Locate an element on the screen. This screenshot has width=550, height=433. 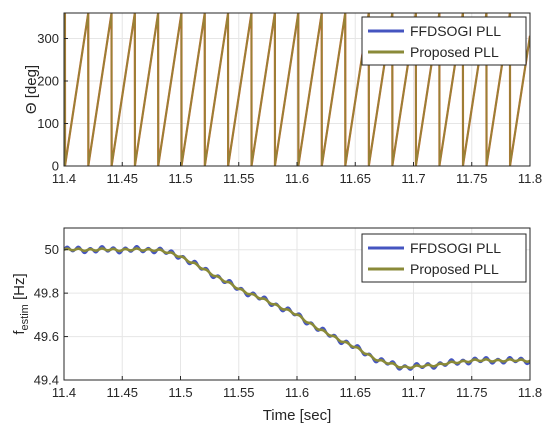
top-x-ticks: 11.4 11.45 11.5 11.55 11.6 11.65 11.7 11.75 11.8 is located at coordinates (297, 174).